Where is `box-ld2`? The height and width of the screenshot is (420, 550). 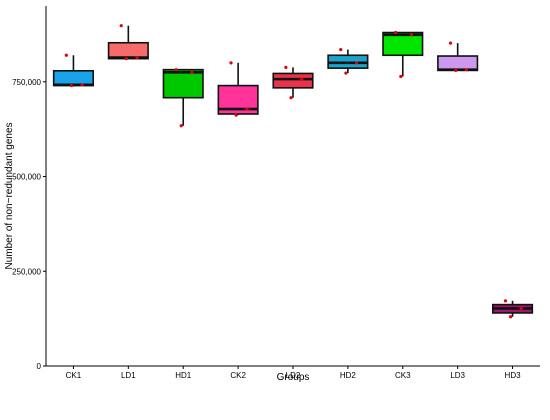 box-ld2 is located at coordinates (293, 82).